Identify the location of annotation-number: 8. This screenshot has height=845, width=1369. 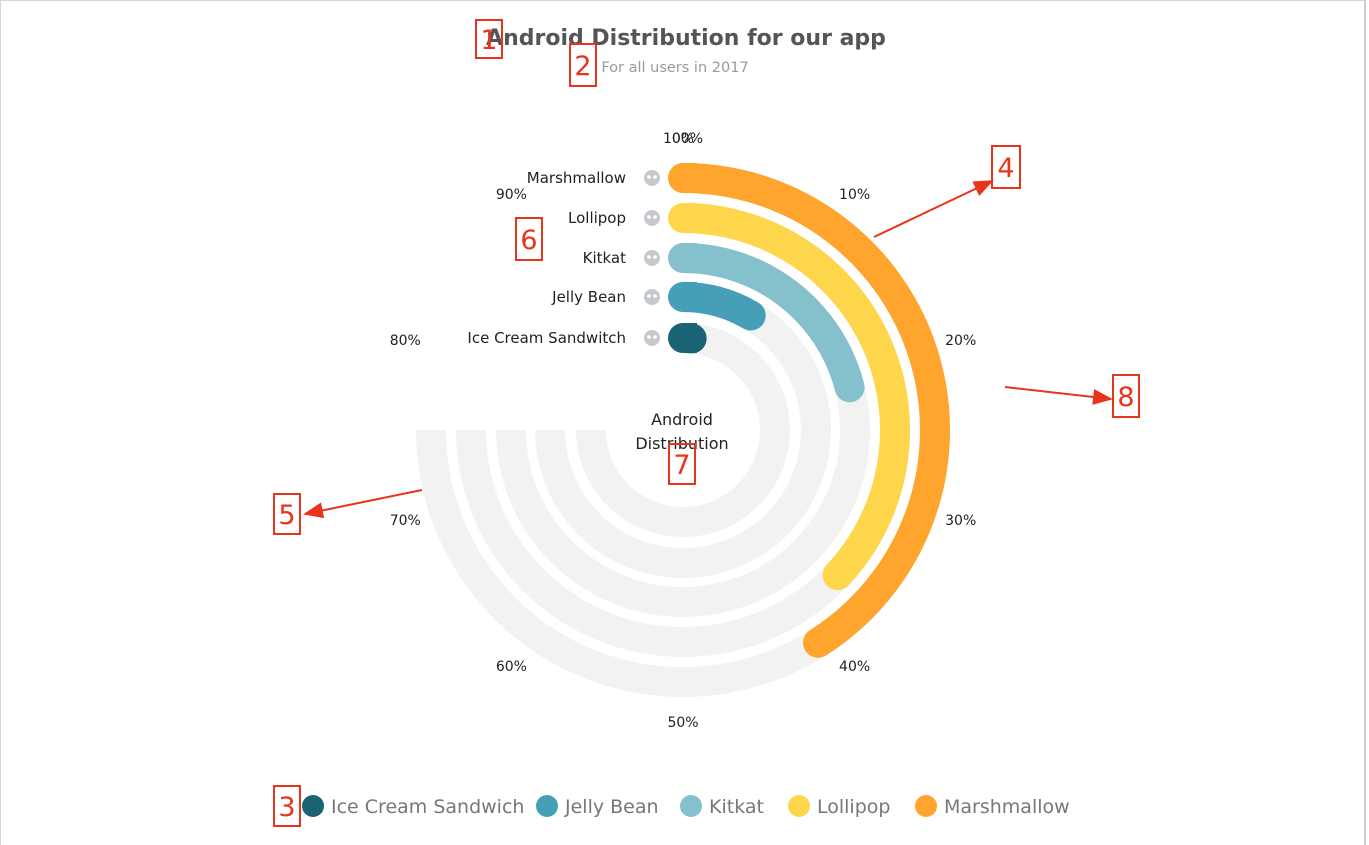
(1125, 397).